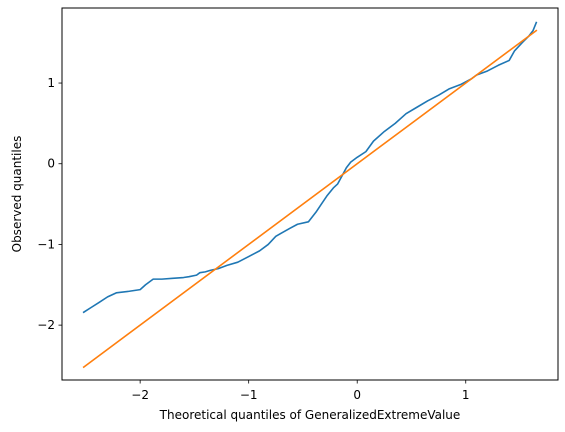  What do you see at coordinates (49, 204) in the screenshot?
I see `y-axis-ticks: −2 −1 0 1` at bounding box center [49, 204].